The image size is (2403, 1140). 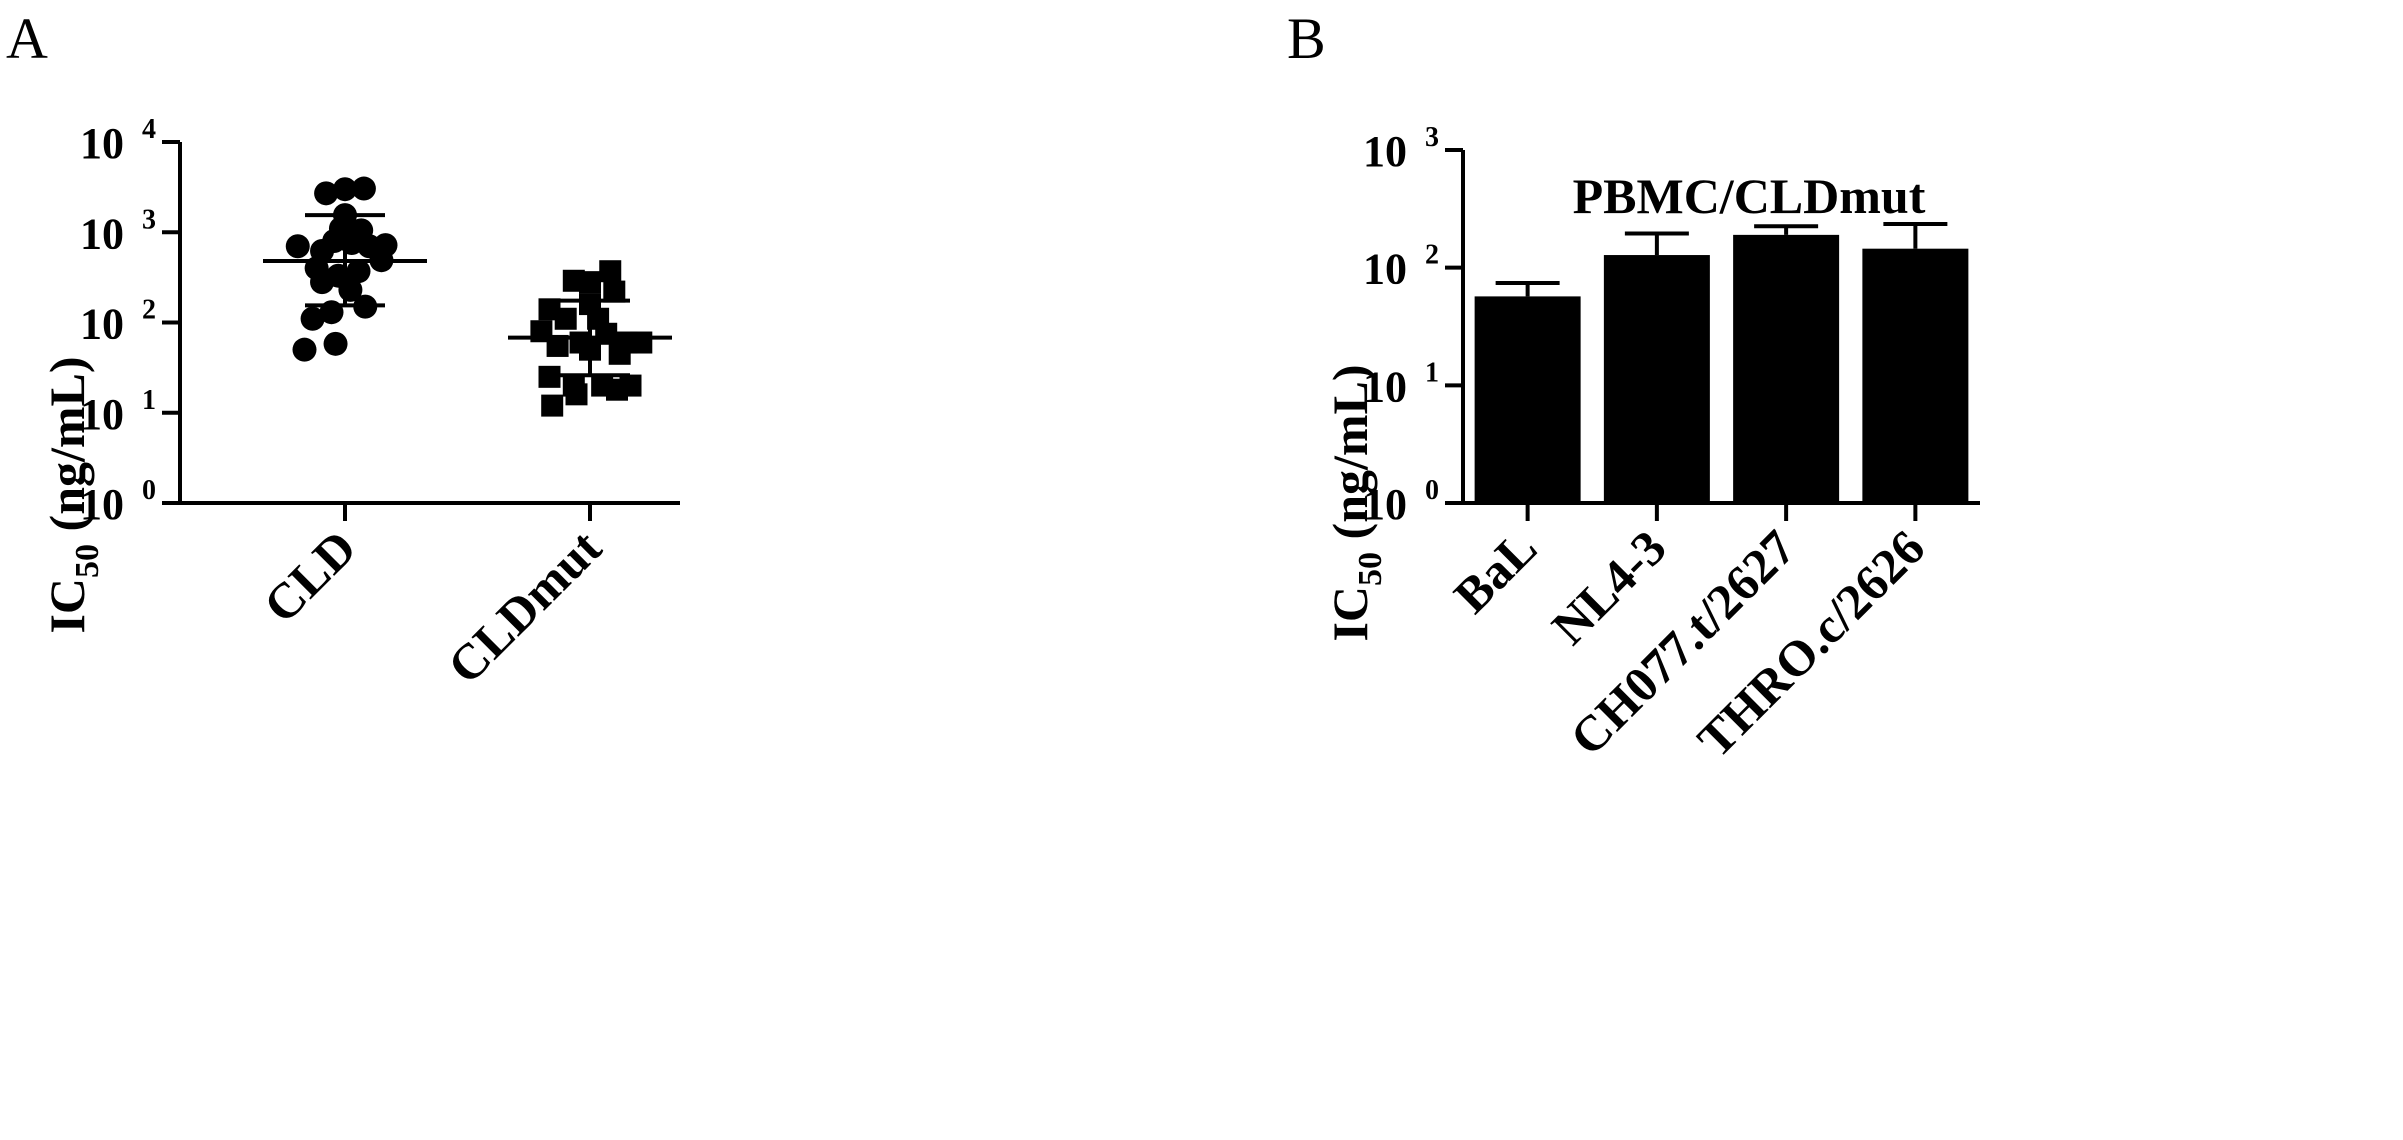 What do you see at coordinates (149, 310) in the screenshot?
I see `chart-a-y-tick-exponent: 2` at bounding box center [149, 310].